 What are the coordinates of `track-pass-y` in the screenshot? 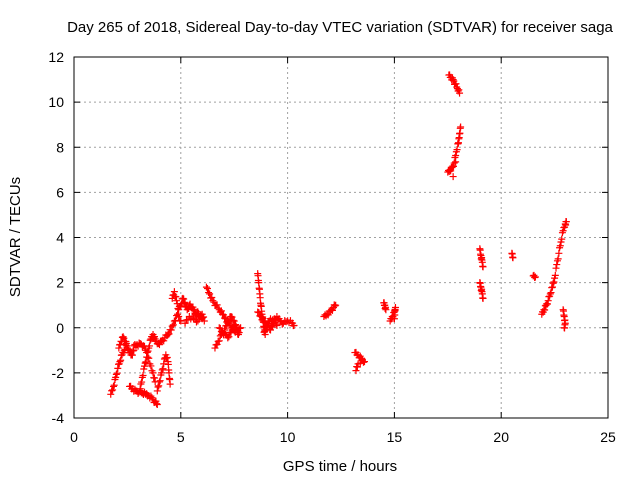 It's located at (534, 276).